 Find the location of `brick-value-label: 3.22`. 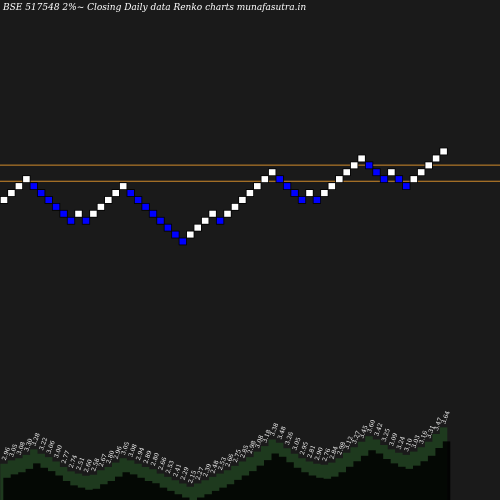

brick-value-label: 3.22 is located at coordinates (43, 443).